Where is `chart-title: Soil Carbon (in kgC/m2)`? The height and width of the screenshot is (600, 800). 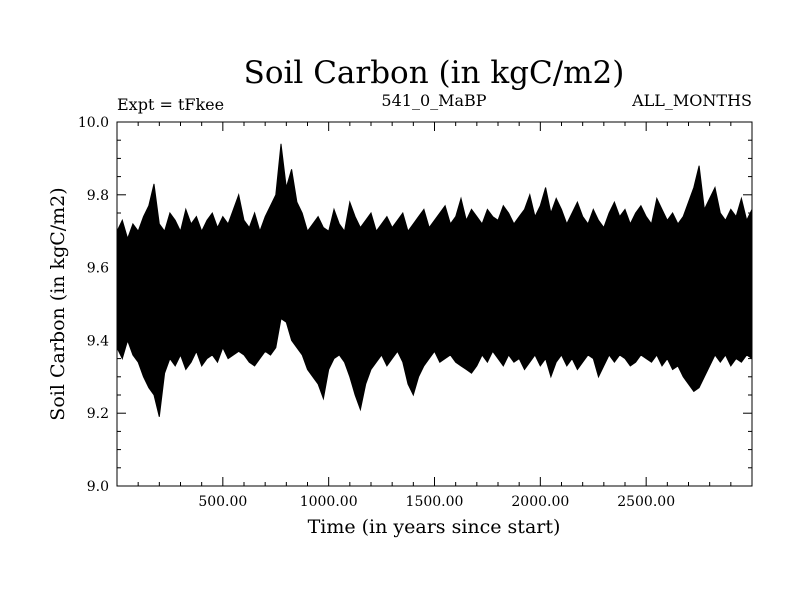
chart-title: Soil Carbon (in kgC/m2) is located at coordinates (434, 73).